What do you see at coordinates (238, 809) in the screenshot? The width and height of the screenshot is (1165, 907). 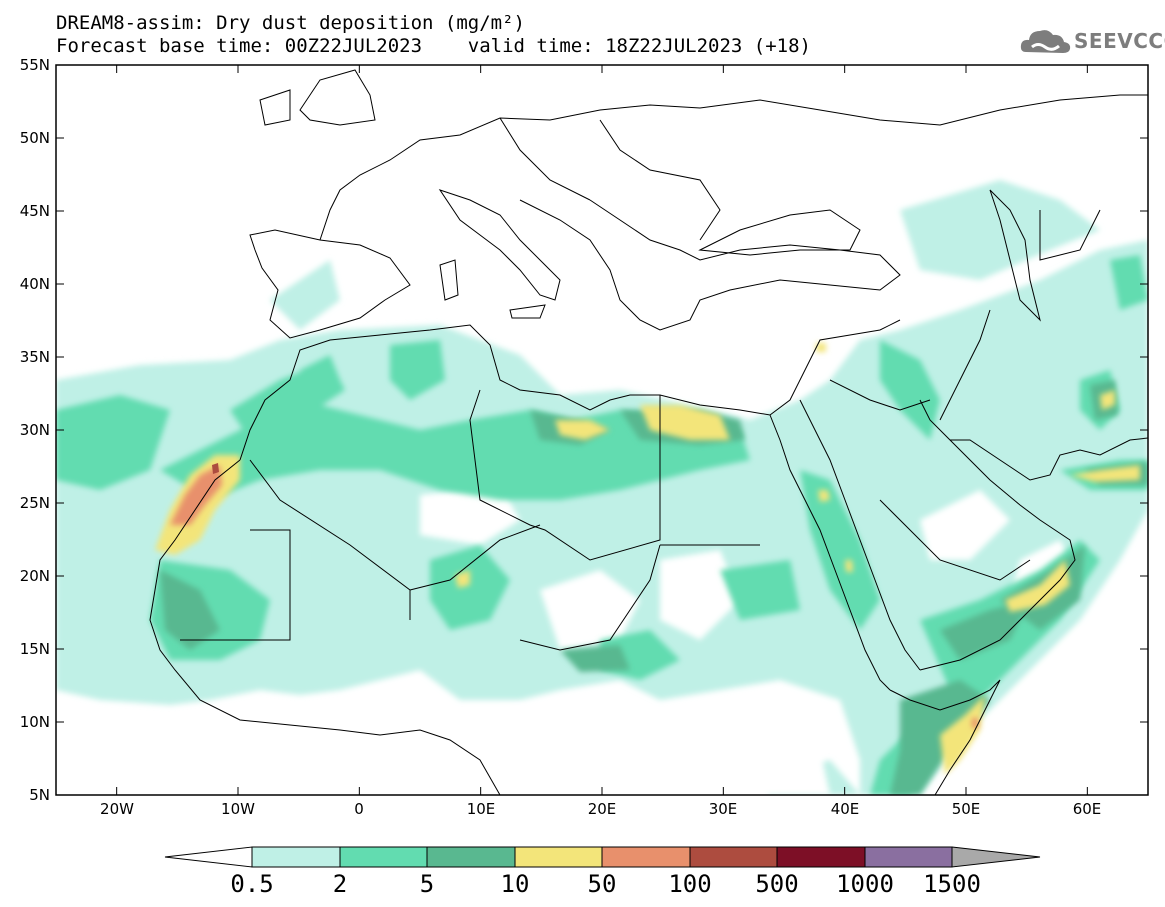 I see `lon-tick-10W: 10W` at bounding box center [238, 809].